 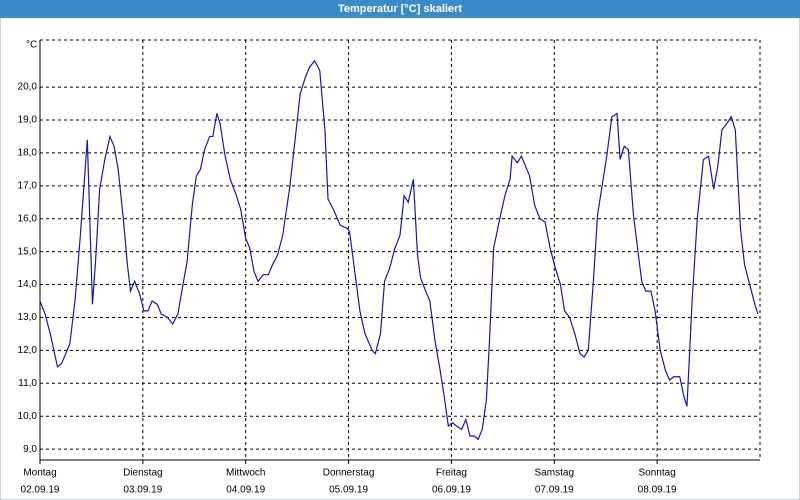 I want to click on y-tick-label: 16,0, so click(x=28, y=218).